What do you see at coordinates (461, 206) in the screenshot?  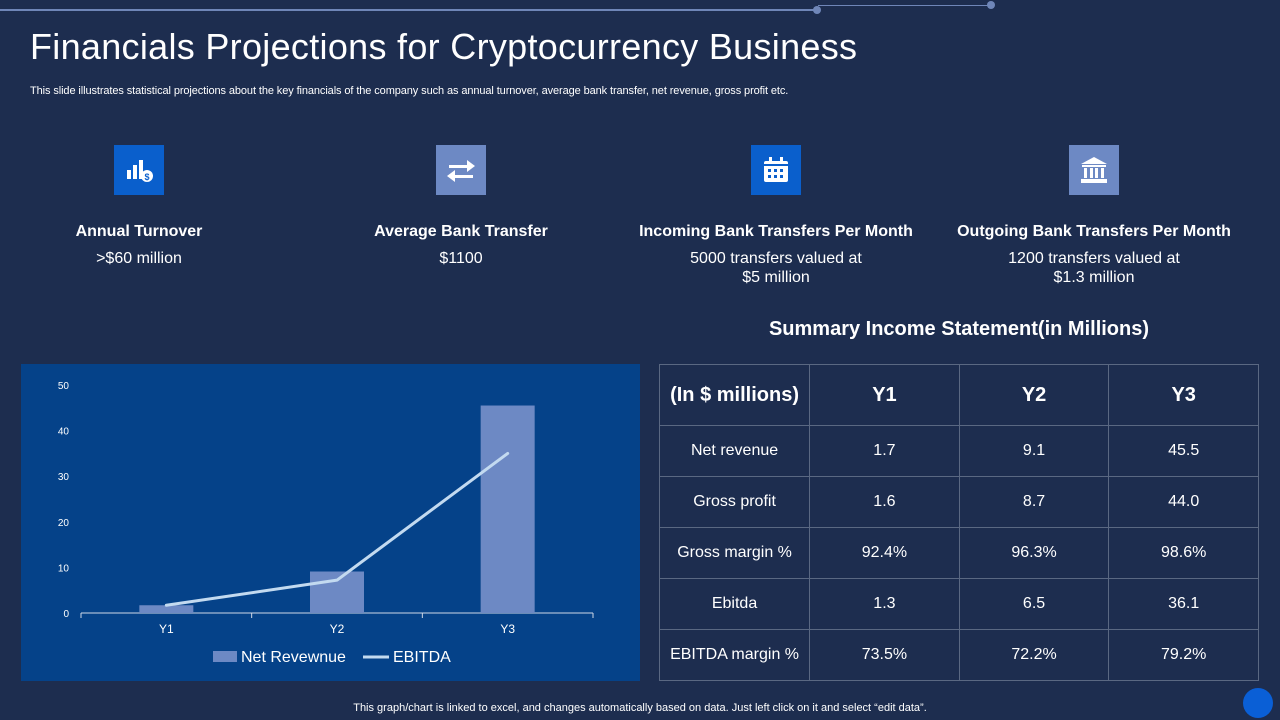 I see `kpi-average-bank-transfer: Average Bank Transfer $1100` at bounding box center [461, 206].